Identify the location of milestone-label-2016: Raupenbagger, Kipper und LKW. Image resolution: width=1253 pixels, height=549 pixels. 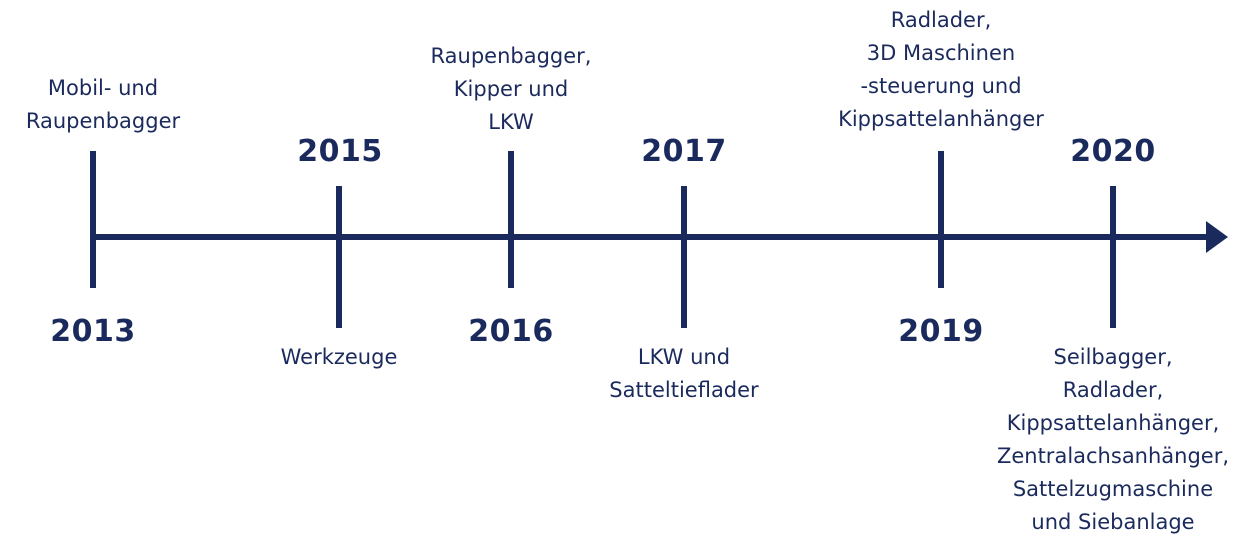
(511, 89).